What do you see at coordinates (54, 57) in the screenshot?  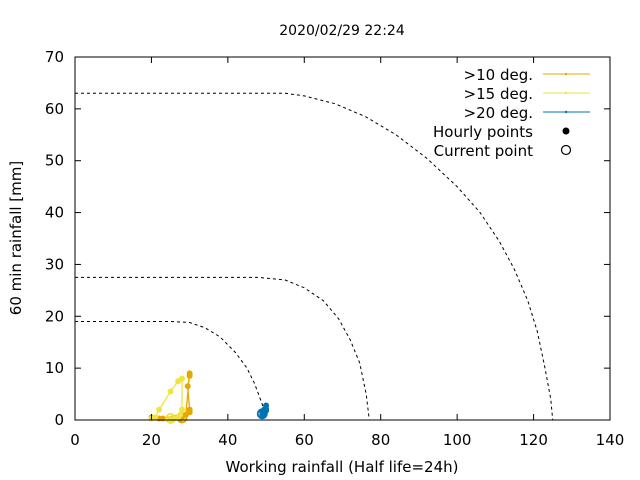 I see `y-tick-label: 70` at bounding box center [54, 57].